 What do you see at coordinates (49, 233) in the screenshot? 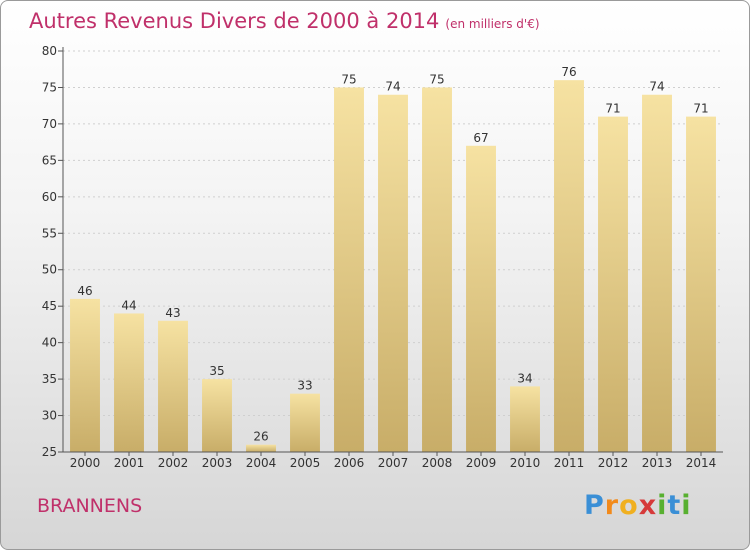
I see `y-tick-label: 55` at bounding box center [49, 233].